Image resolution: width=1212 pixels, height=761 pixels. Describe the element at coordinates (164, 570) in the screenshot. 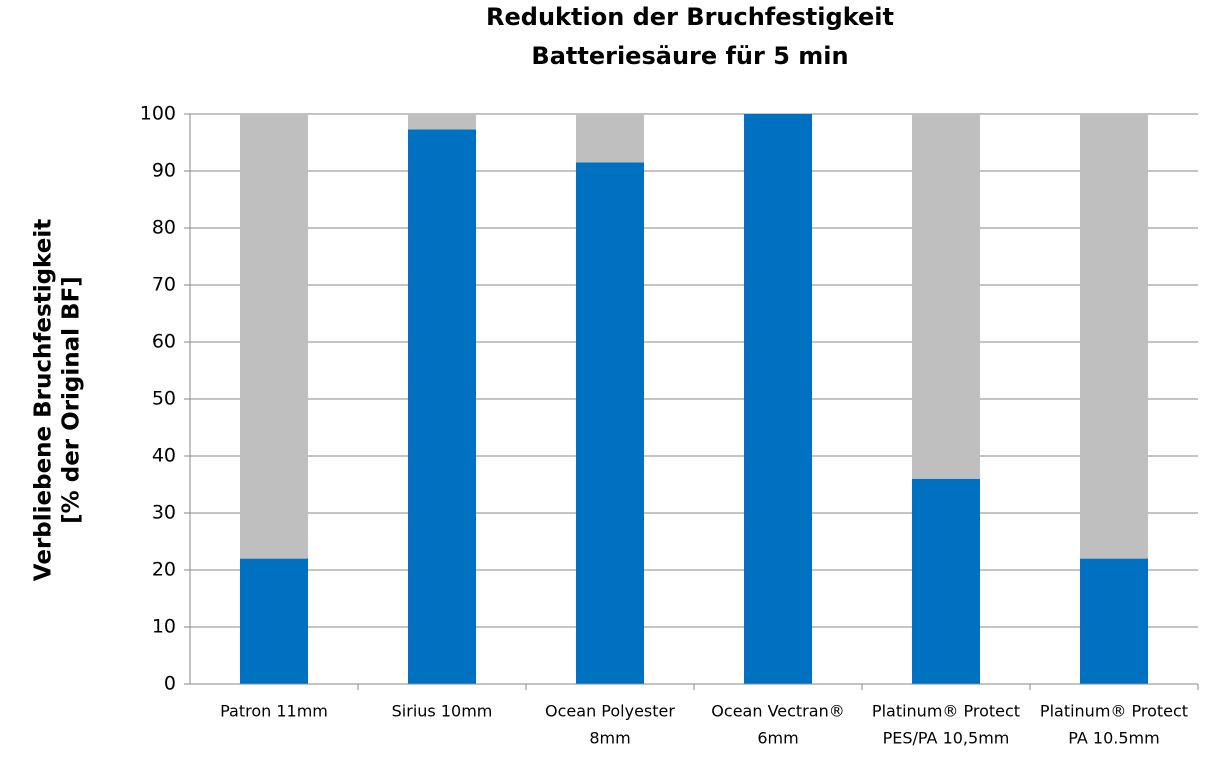

I see `y-tick-label: 20` at that location.